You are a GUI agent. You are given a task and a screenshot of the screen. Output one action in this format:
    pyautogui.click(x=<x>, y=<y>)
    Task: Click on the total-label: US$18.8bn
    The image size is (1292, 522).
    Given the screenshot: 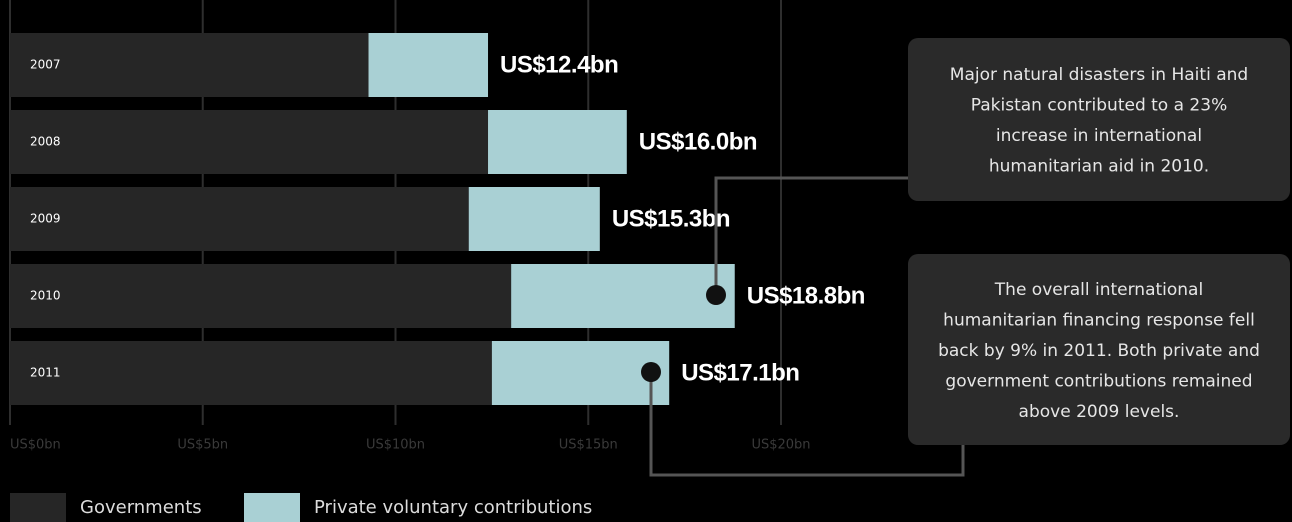 What is the action you would take?
    pyautogui.click(x=806, y=295)
    